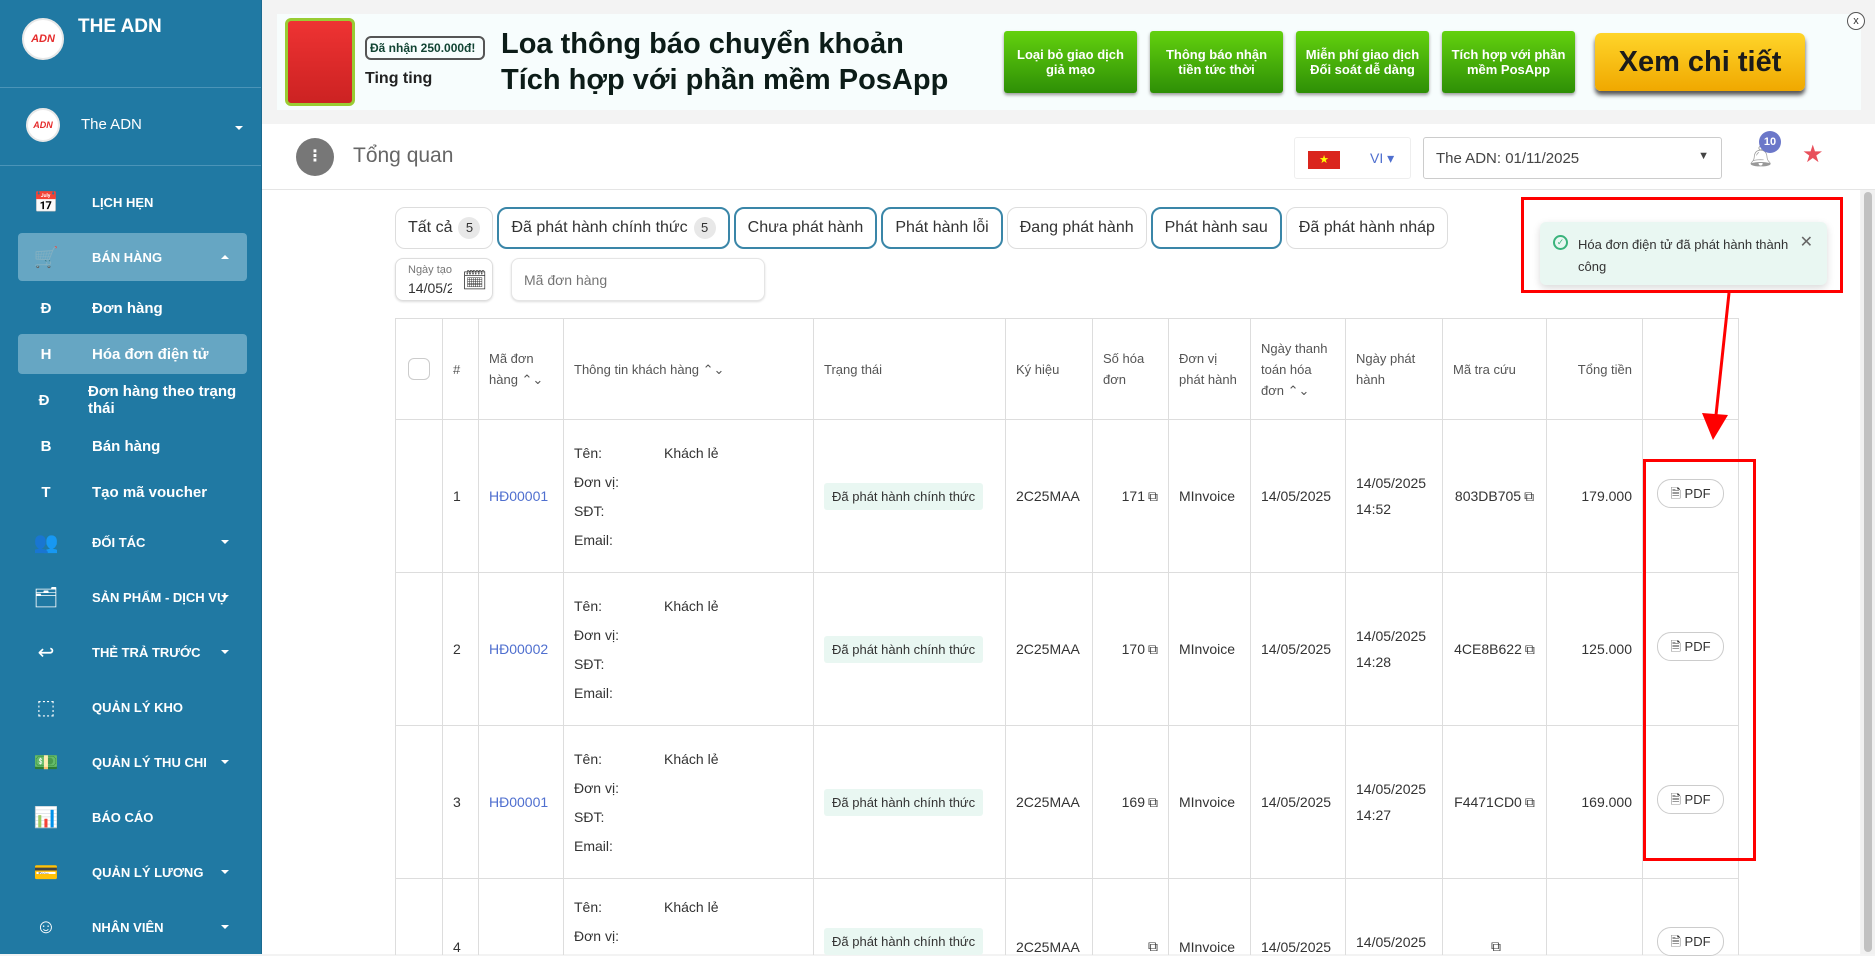 The image size is (1875, 956). Describe the element at coordinates (1298, 916) in the screenshot. I see `payment-date: 14/05/2025` at that location.